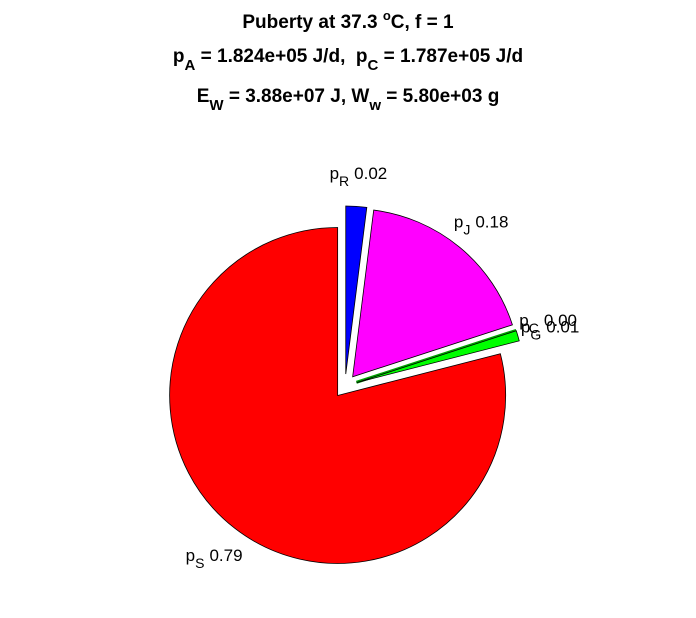 Image resolution: width=696 pixels, height=618 pixels. I want to click on label-subscript: G, so click(535, 334).